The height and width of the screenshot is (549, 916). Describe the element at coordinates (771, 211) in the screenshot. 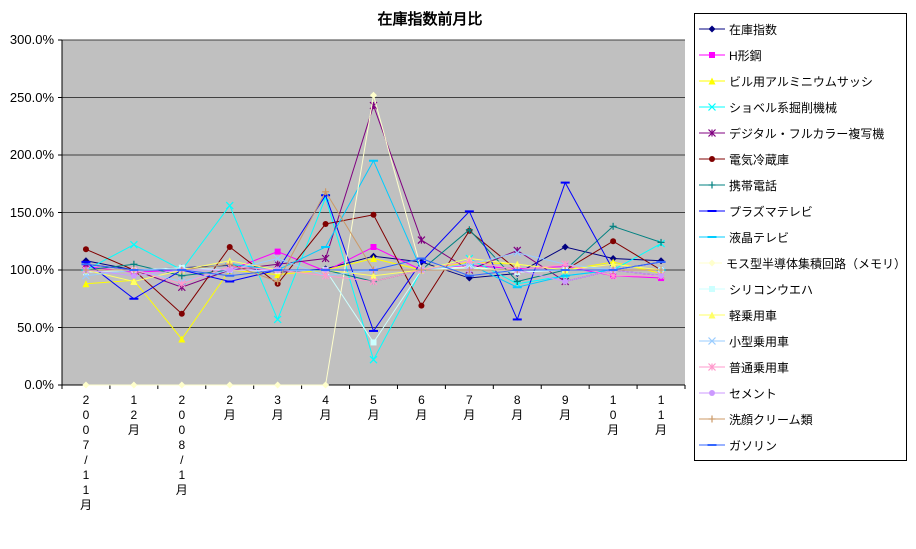

I see `legend-label: プラズマテレビ` at that location.